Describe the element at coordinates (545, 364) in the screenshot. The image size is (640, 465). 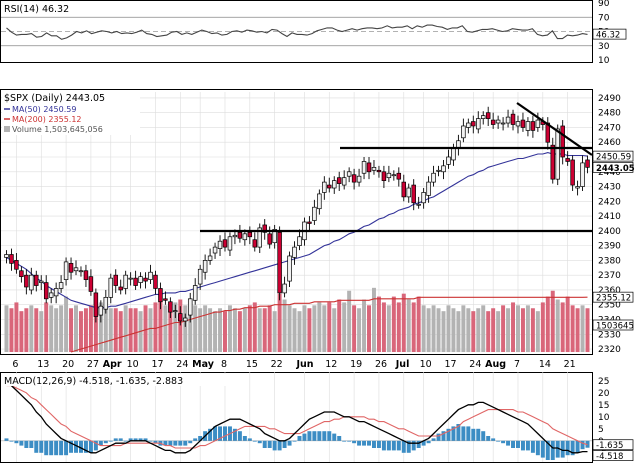
I see `date-tick-label: 14` at that location.